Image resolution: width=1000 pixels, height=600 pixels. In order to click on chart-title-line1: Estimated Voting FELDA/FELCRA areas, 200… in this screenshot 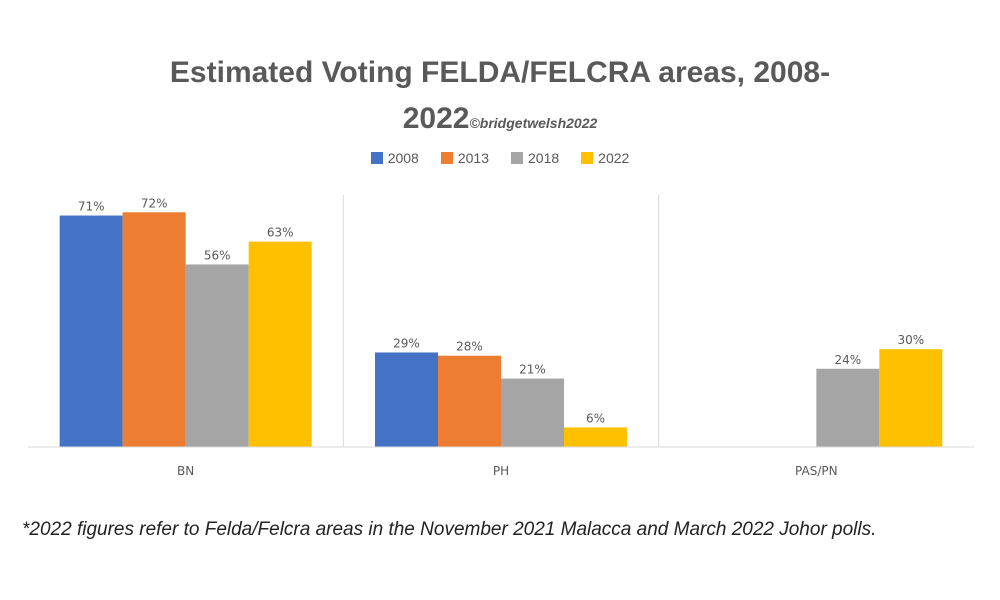, I will do `click(500, 72)`.